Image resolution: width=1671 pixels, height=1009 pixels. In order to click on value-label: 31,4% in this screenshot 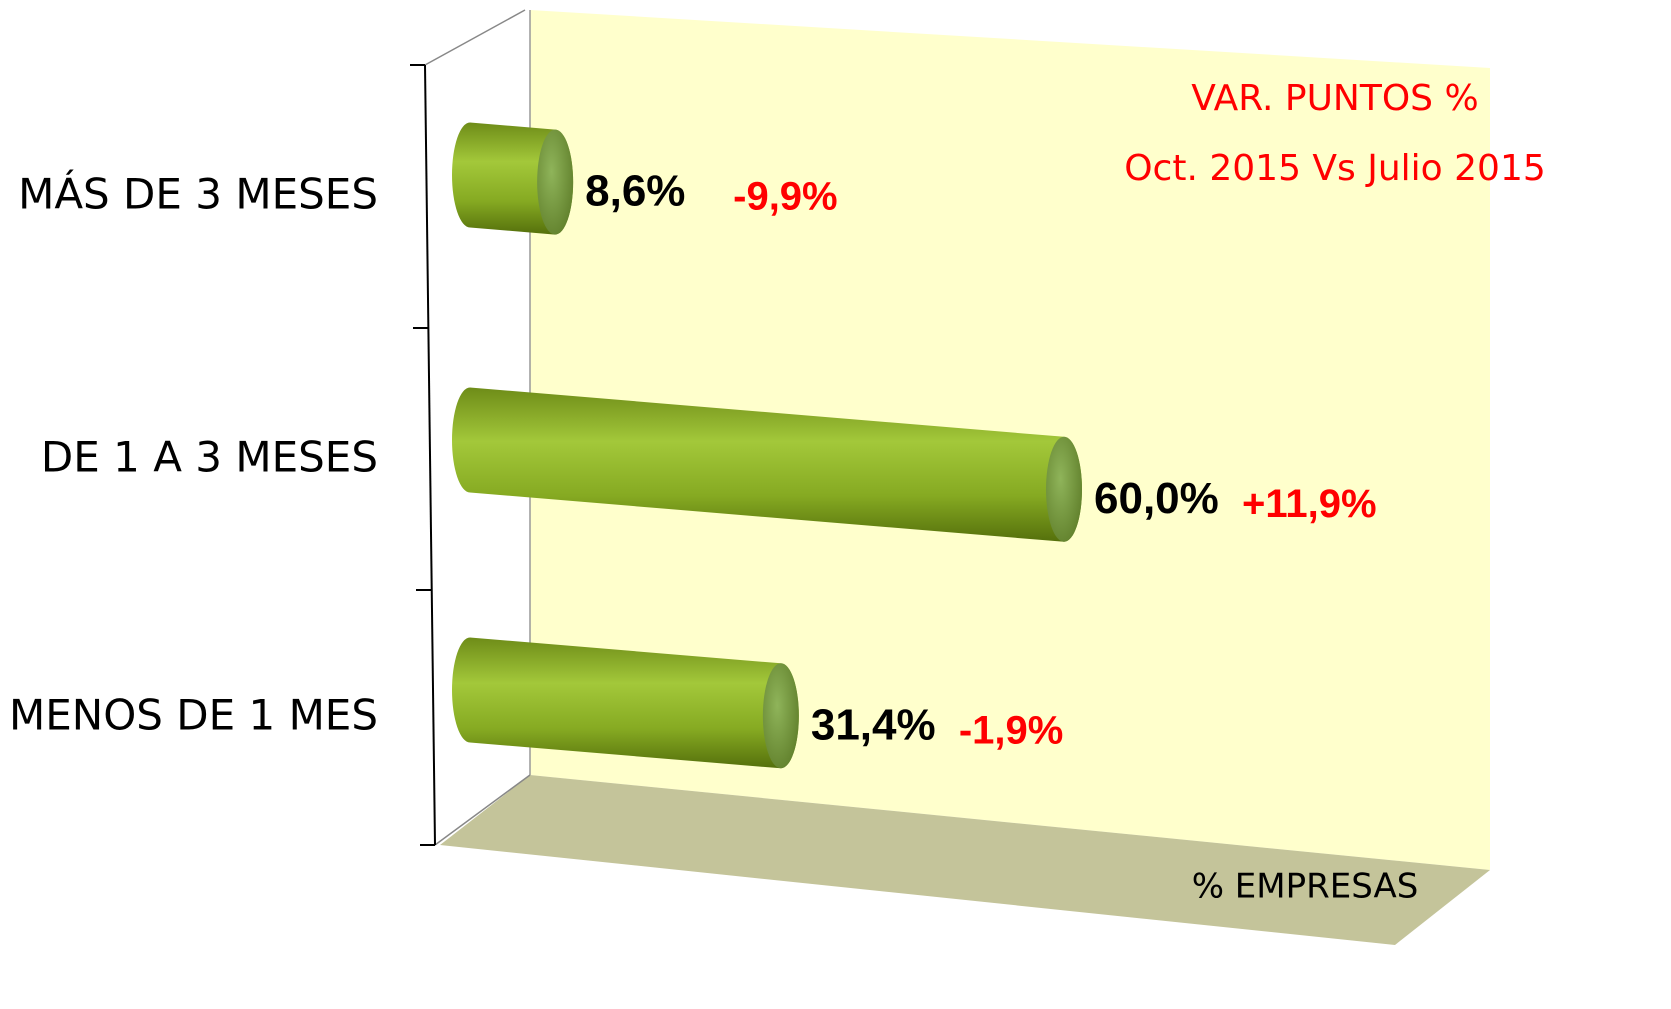, I will do `click(873, 724)`.